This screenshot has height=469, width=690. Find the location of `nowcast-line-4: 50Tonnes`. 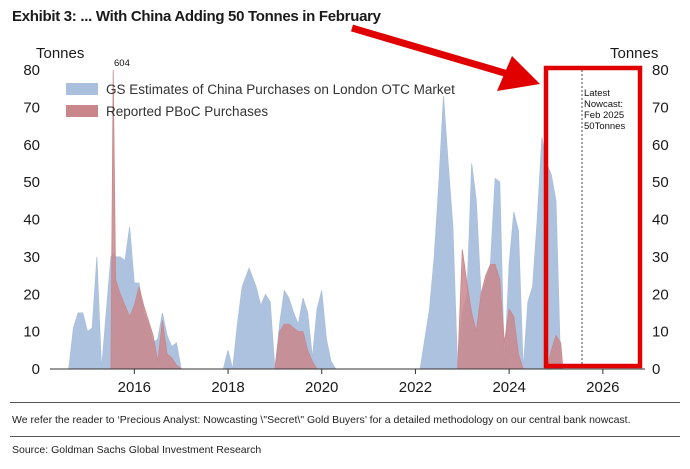

nowcast-line-4: 50Tonnes is located at coordinates (604, 126).